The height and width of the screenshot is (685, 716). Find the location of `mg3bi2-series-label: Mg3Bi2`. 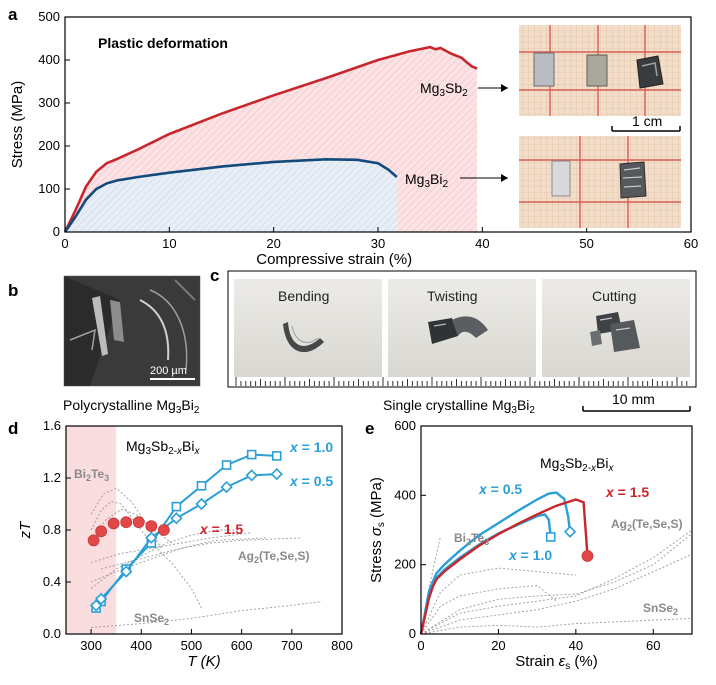

mg3bi2-series-label: Mg3Bi2 is located at coordinates (426, 180).